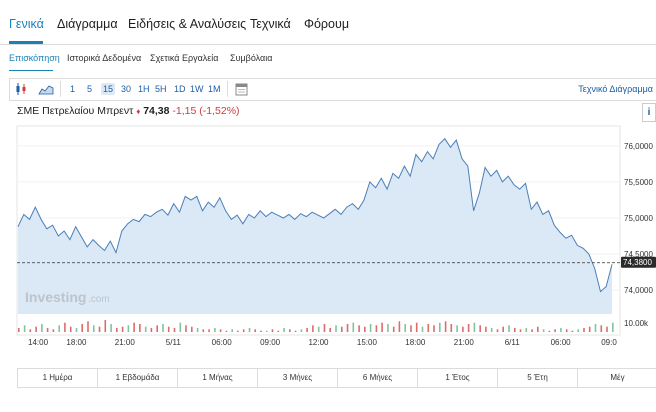 The image size is (656, 412). What do you see at coordinates (104, 58) in the screenshot?
I see `subnav-historical-data: Ιστορικά Δεδομένα` at bounding box center [104, 58].